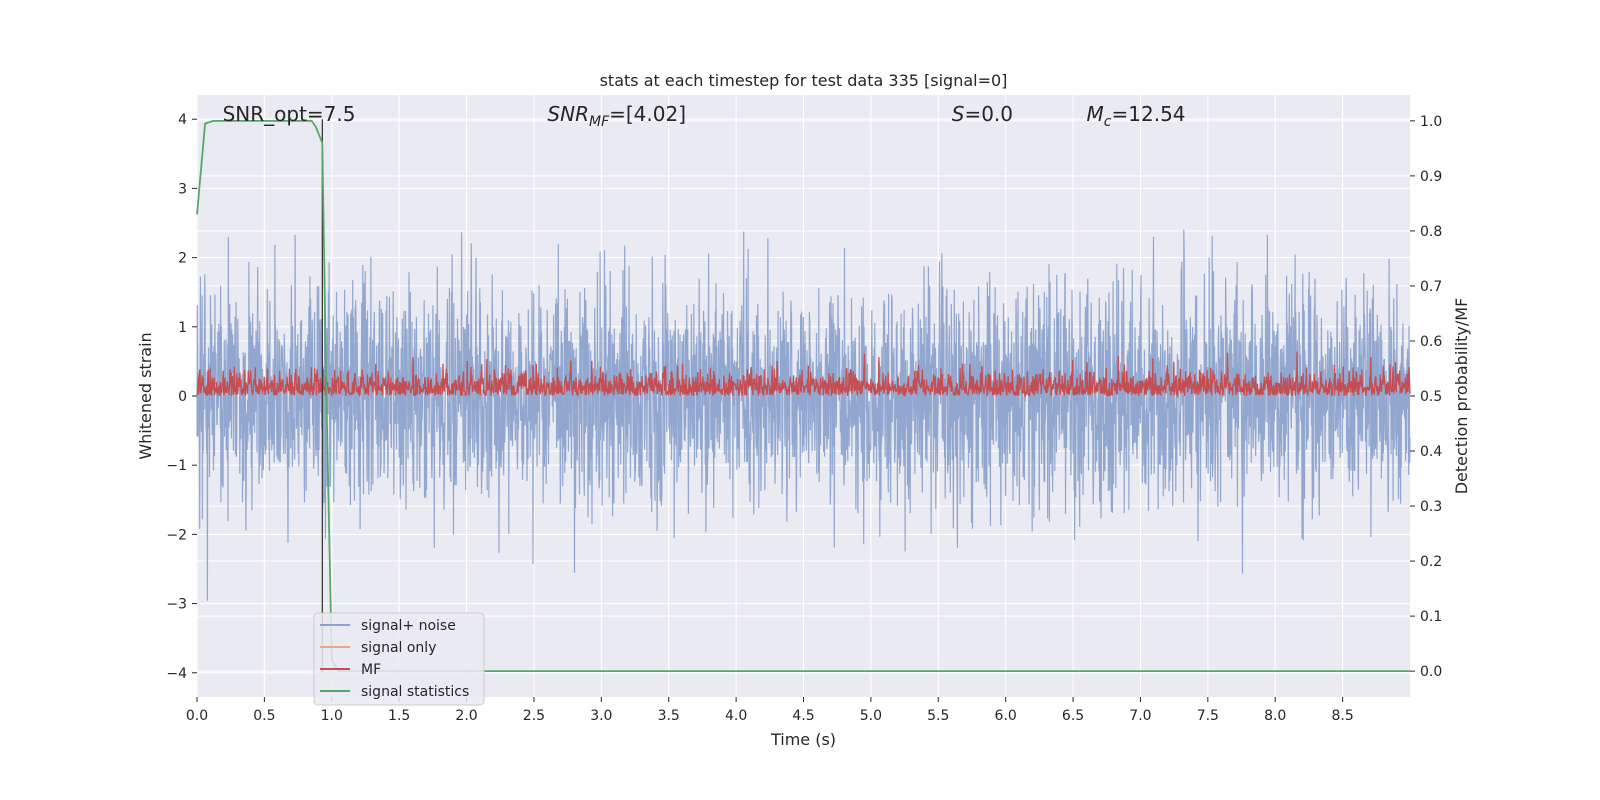 Image resolution: width=1600 pixels, height=800 pixels. Describe the element at coordinates (1208, 716) in the screenshot. I see `x-tick-label: 7.5` at that location.